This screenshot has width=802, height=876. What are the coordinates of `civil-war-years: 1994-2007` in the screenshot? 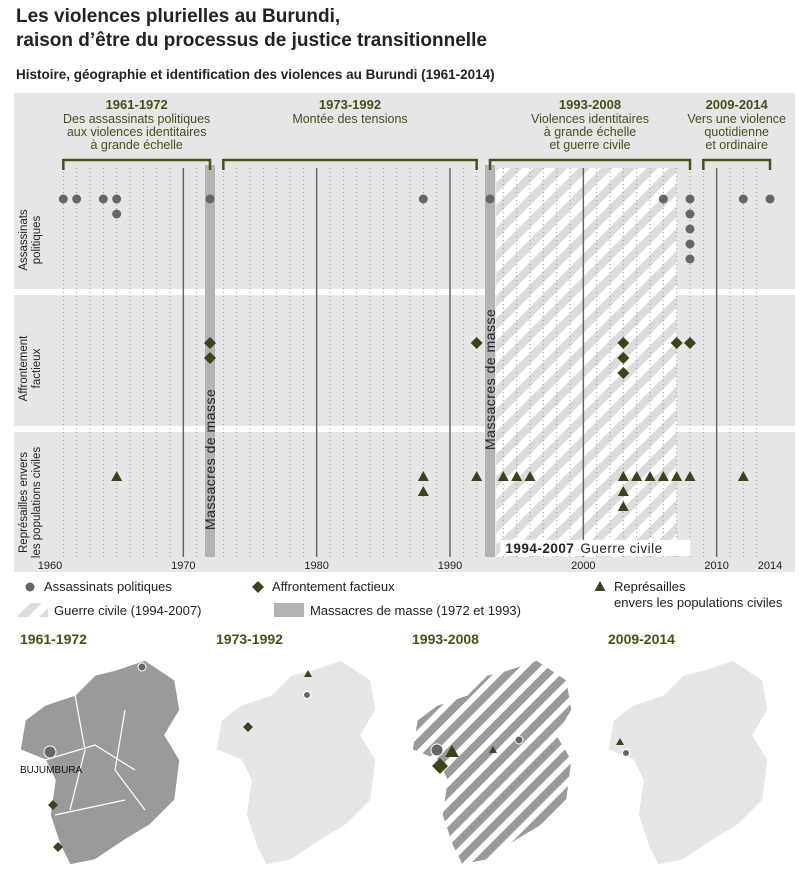 It's located at (539, 548).